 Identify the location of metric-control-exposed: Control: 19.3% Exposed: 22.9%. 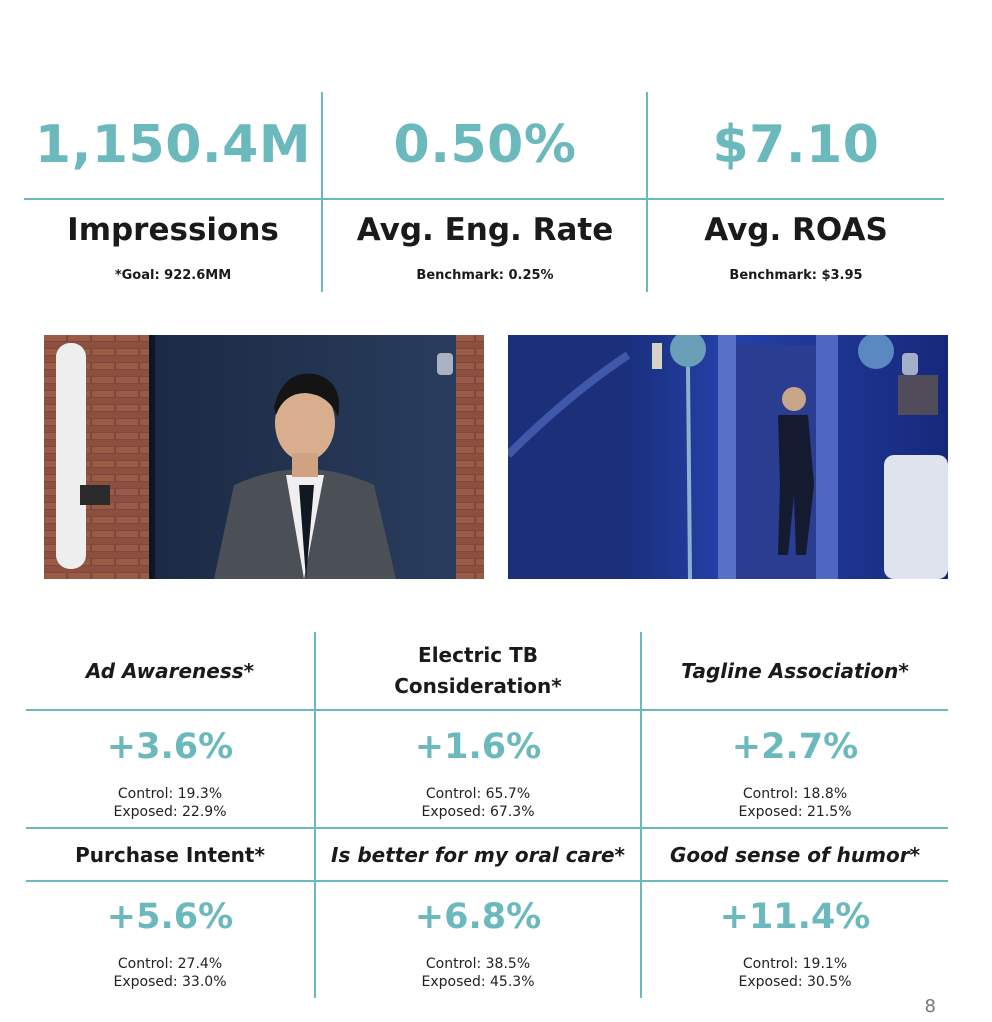
(170, 803).